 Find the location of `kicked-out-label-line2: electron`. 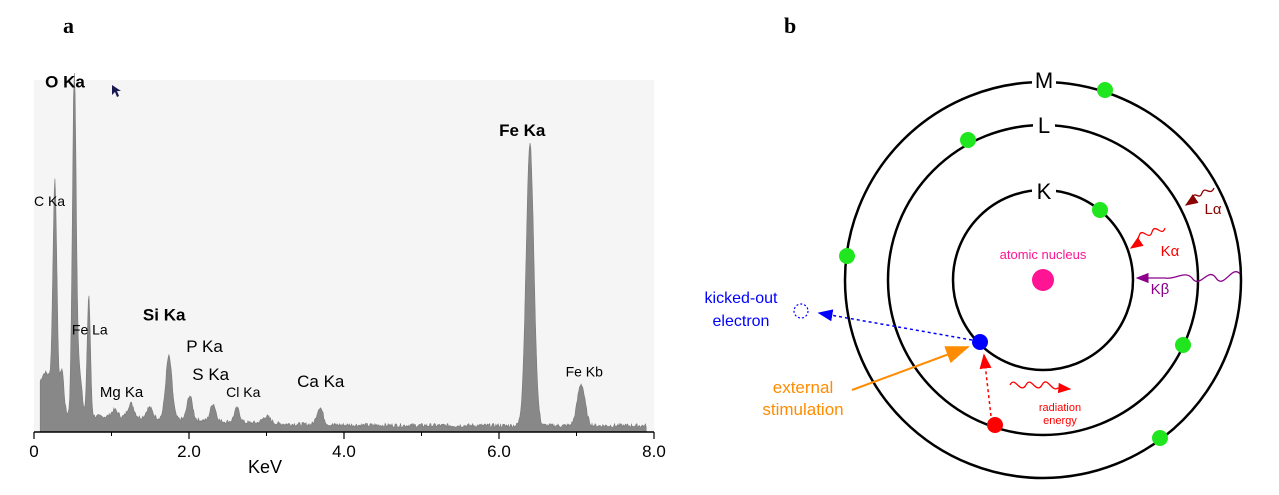

kicked-out-label-line2: electron is located at coordinates (741, 321).